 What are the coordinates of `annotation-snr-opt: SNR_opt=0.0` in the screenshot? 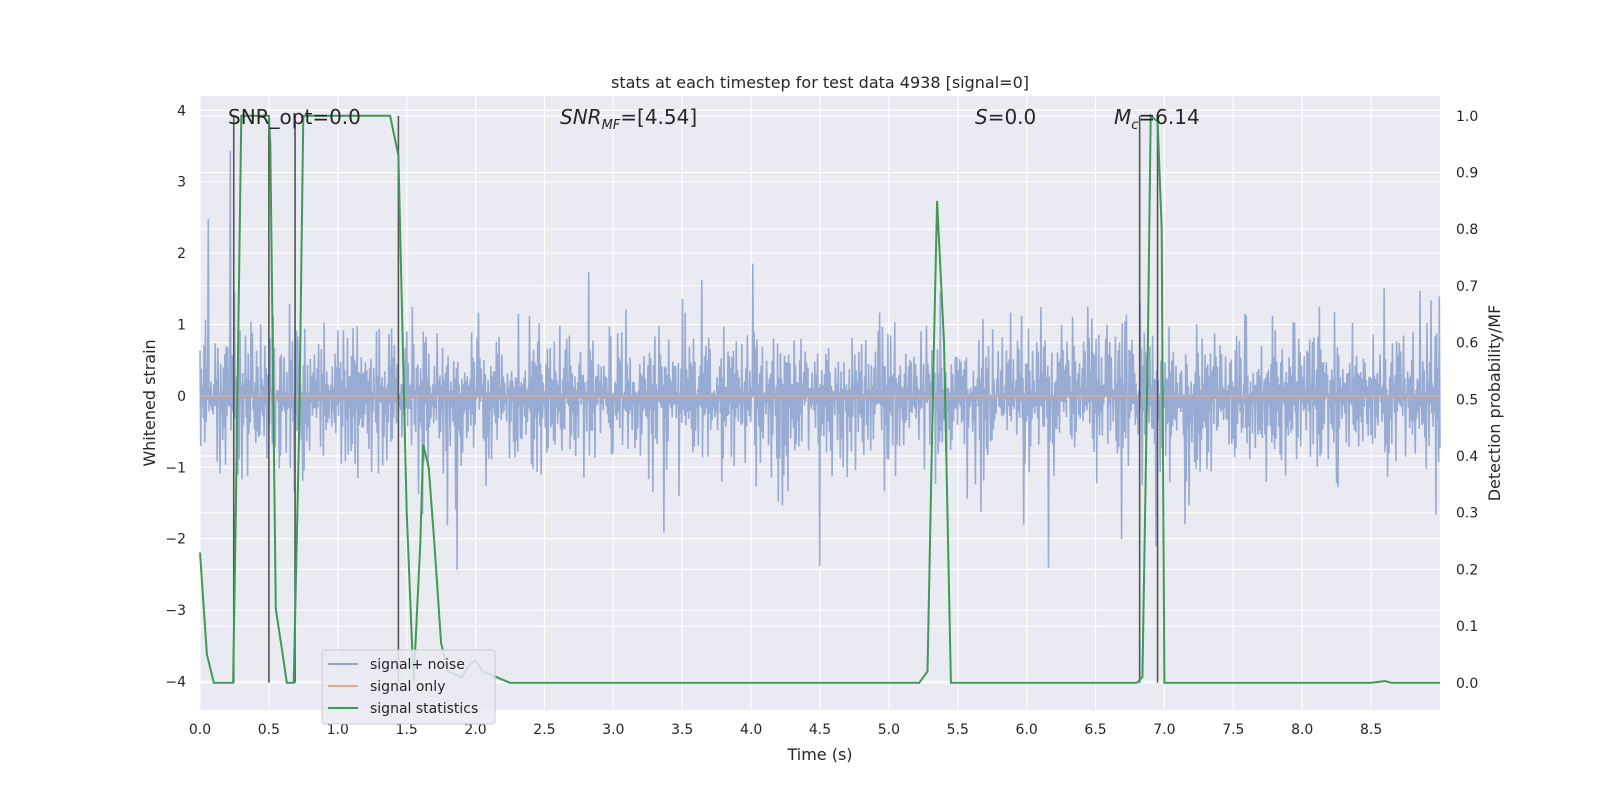 It's located at (294, 117).